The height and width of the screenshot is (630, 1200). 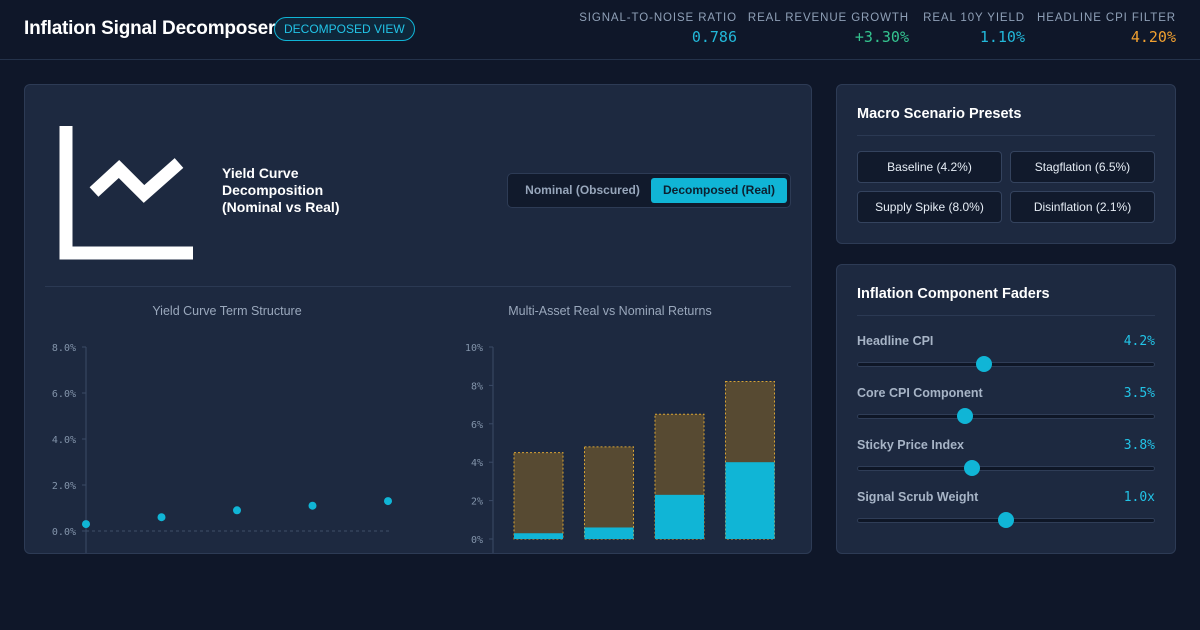 I want to click on fader-label: Signal Scrub Weight, so click(x=918, y=497).